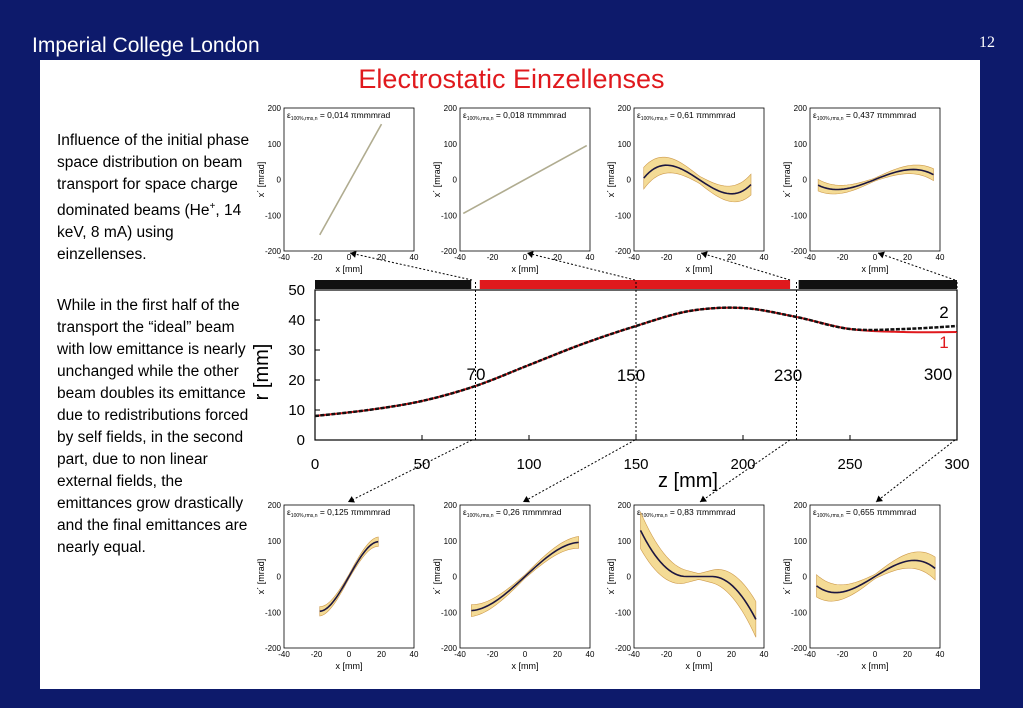 This screenshot has height=708, width=1023. What do you see at coordinates (512, 513) in the screenshot?
I see `emittance-label: ε100%,rms,n = 0,26 πmmmrad` at bounding box center [512, 513].